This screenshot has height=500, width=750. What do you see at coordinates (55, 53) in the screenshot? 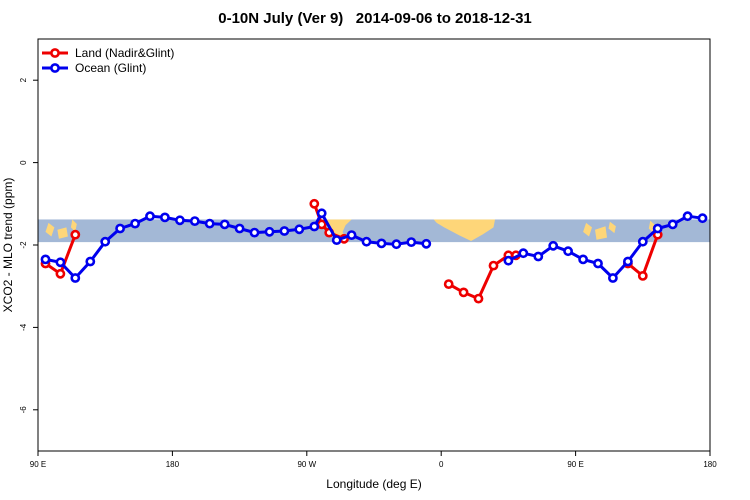
I see `legend-land-marker` at bounding box center [55, 53].